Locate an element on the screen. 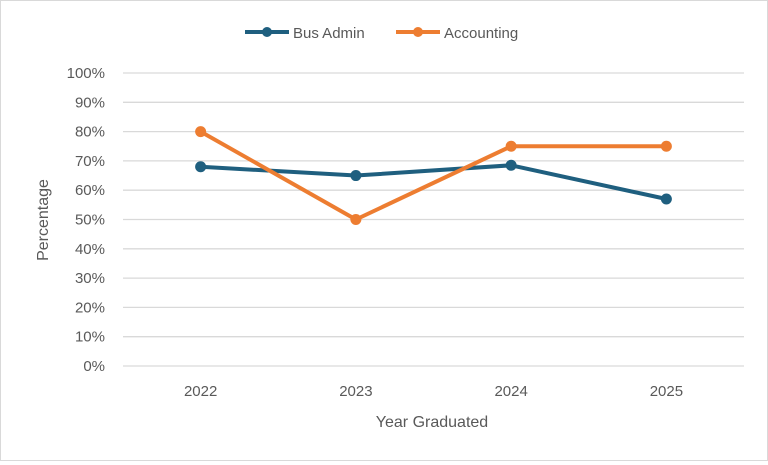 Image resolution: width=768 pixels, height=465 pixels. y-tick-label: 20% is located at coordinates (90, 307).